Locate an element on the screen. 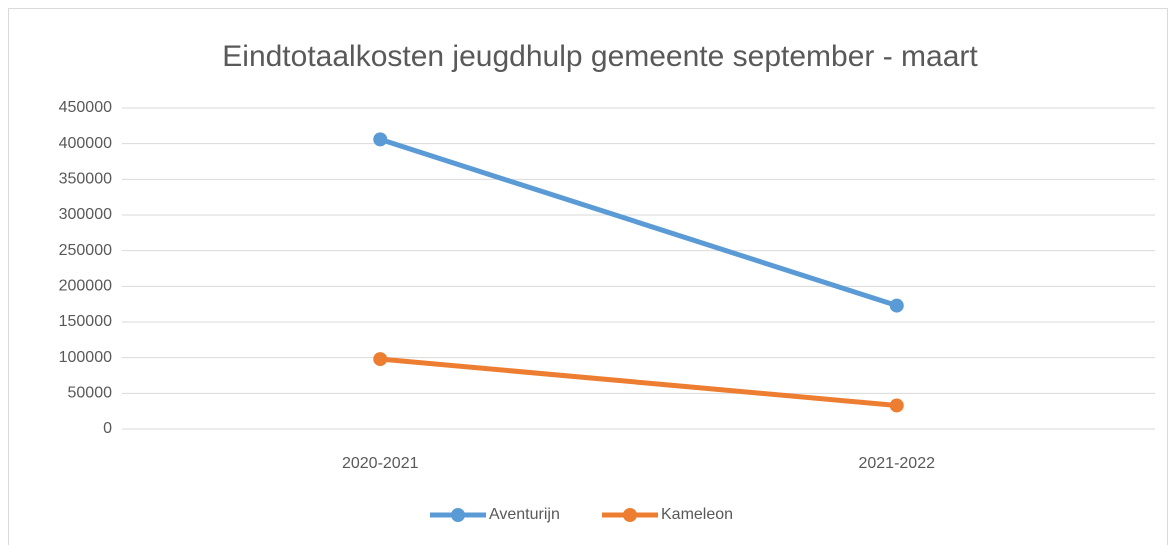  y-tick-label: 250000 is located at coordinates (85, 250).